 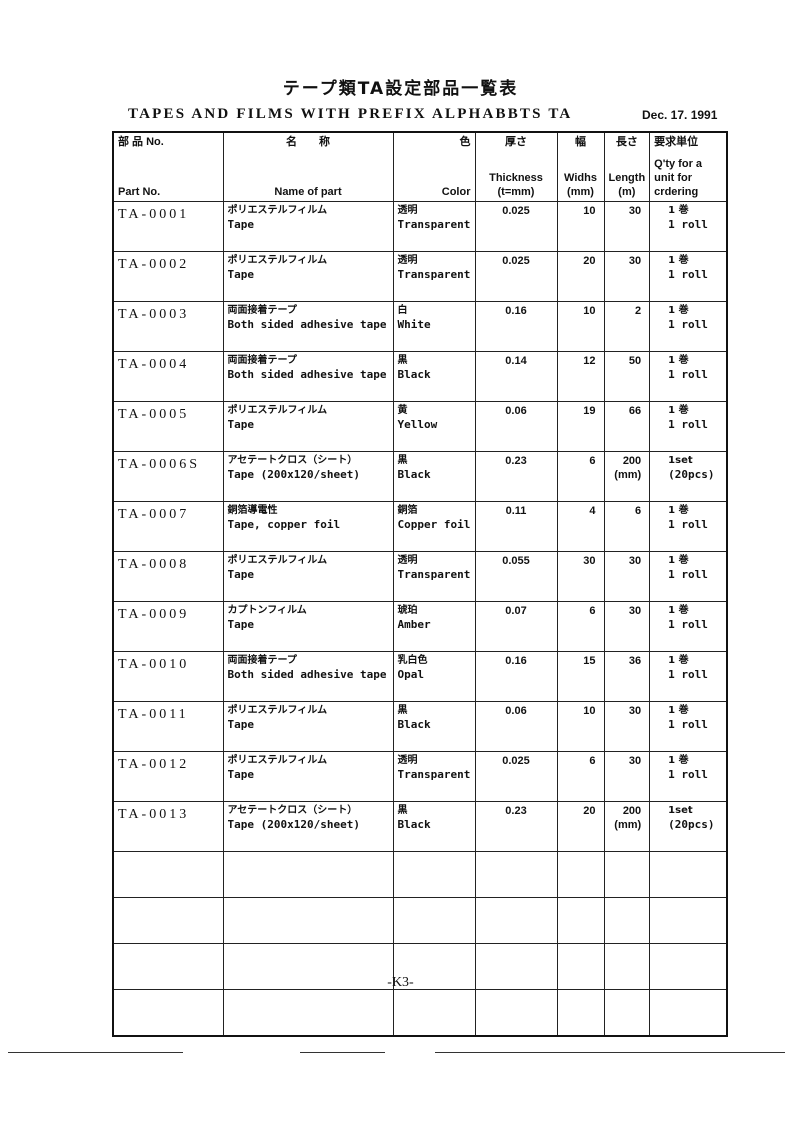 What do you see at coordinates (414, 724) in the screenshot?
I see `color-en: Black` at bounding box center [414, 724].